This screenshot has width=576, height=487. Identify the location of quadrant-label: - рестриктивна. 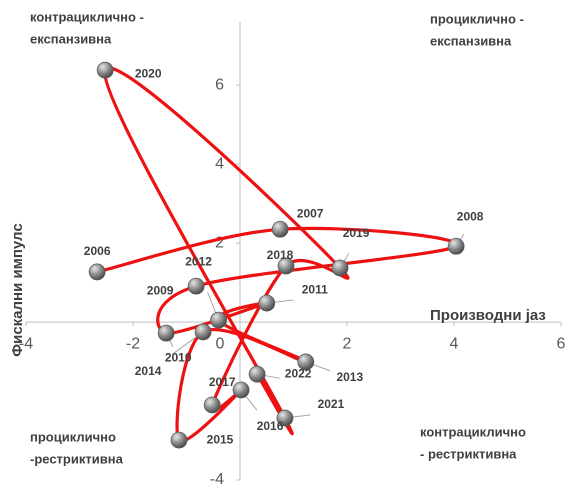
(468, 453).